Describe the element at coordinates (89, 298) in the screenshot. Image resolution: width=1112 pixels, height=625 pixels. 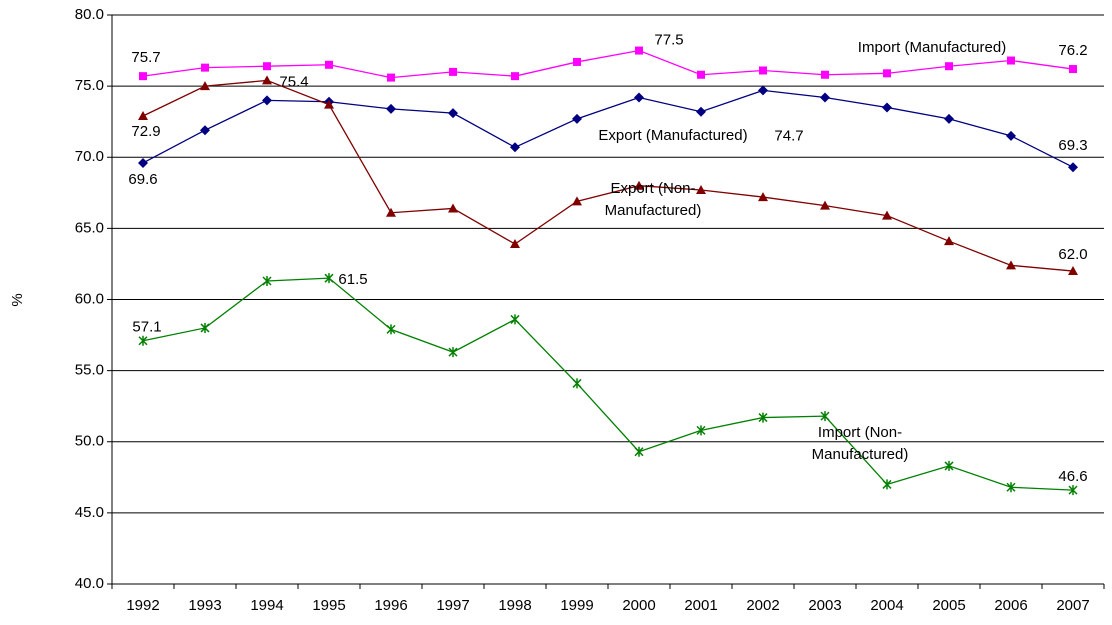
I see `y-tick-label: 60.0` at that location.